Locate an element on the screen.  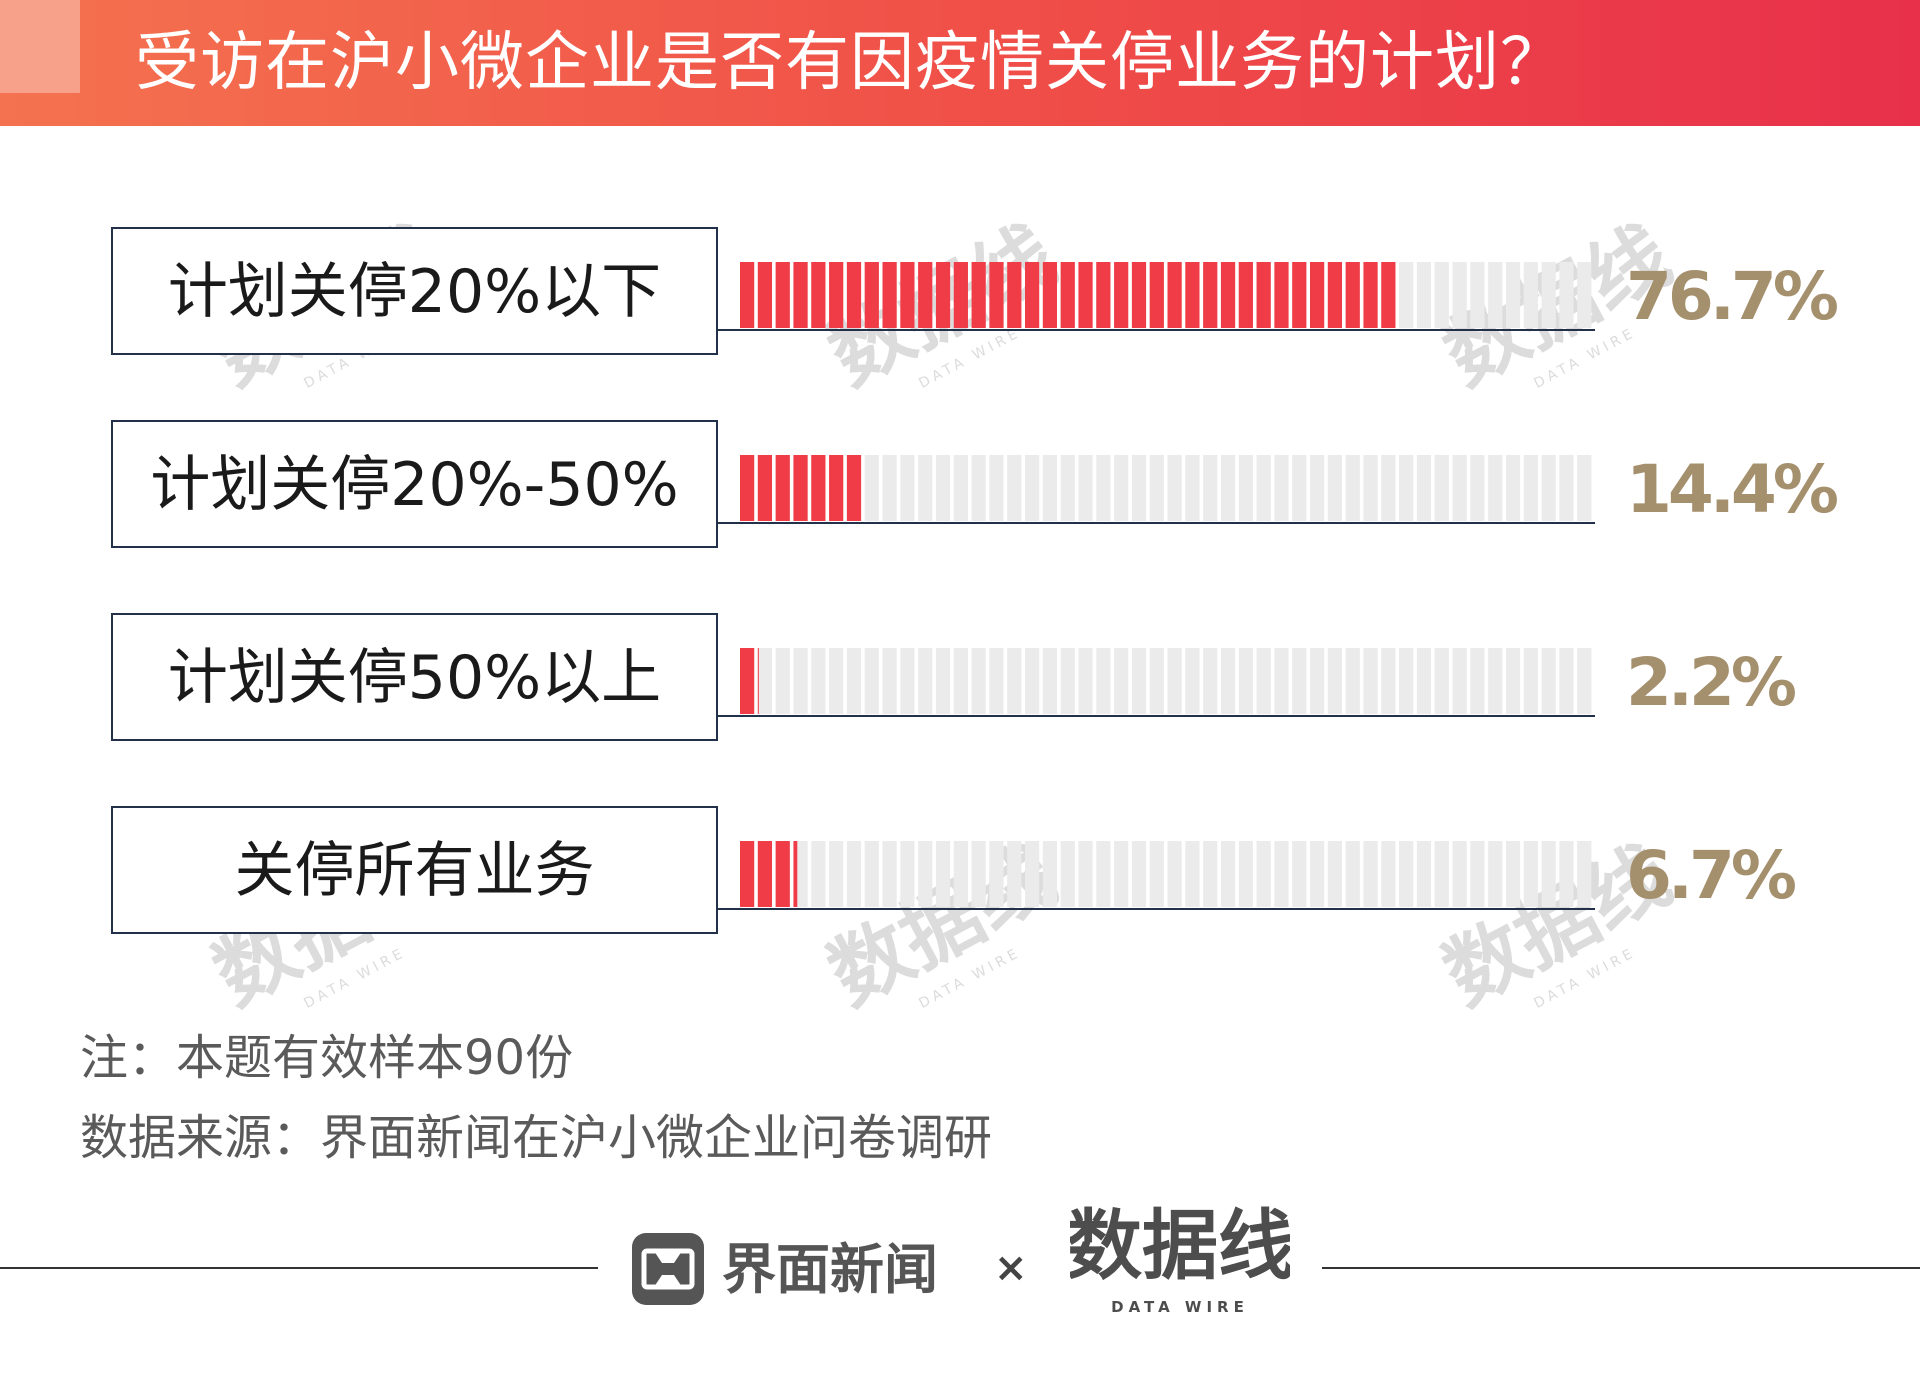
category-label: 计划关停20%以下 is located at coordinates (414, 292).